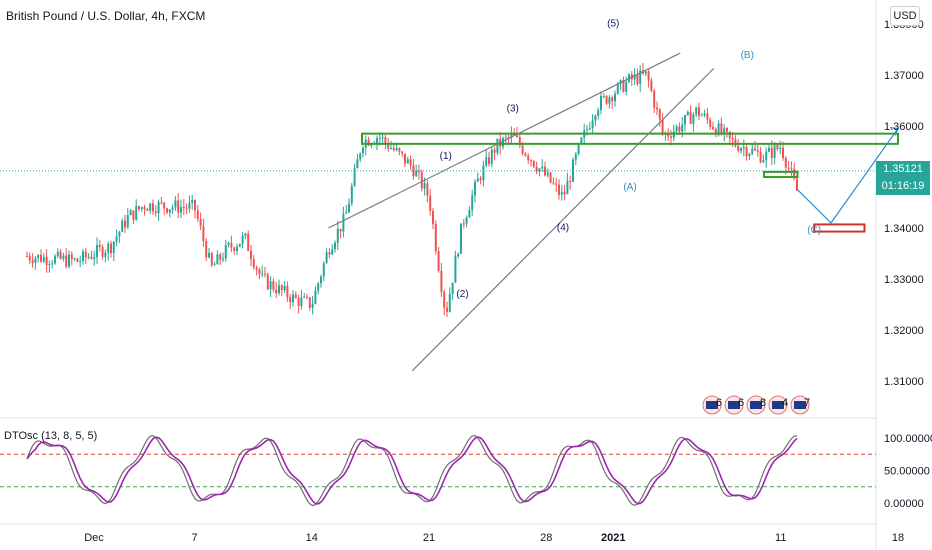  Describe the element at coordinates (904, 382) in the screenshot. I see `price-axis-label: 1.31000` at that location.